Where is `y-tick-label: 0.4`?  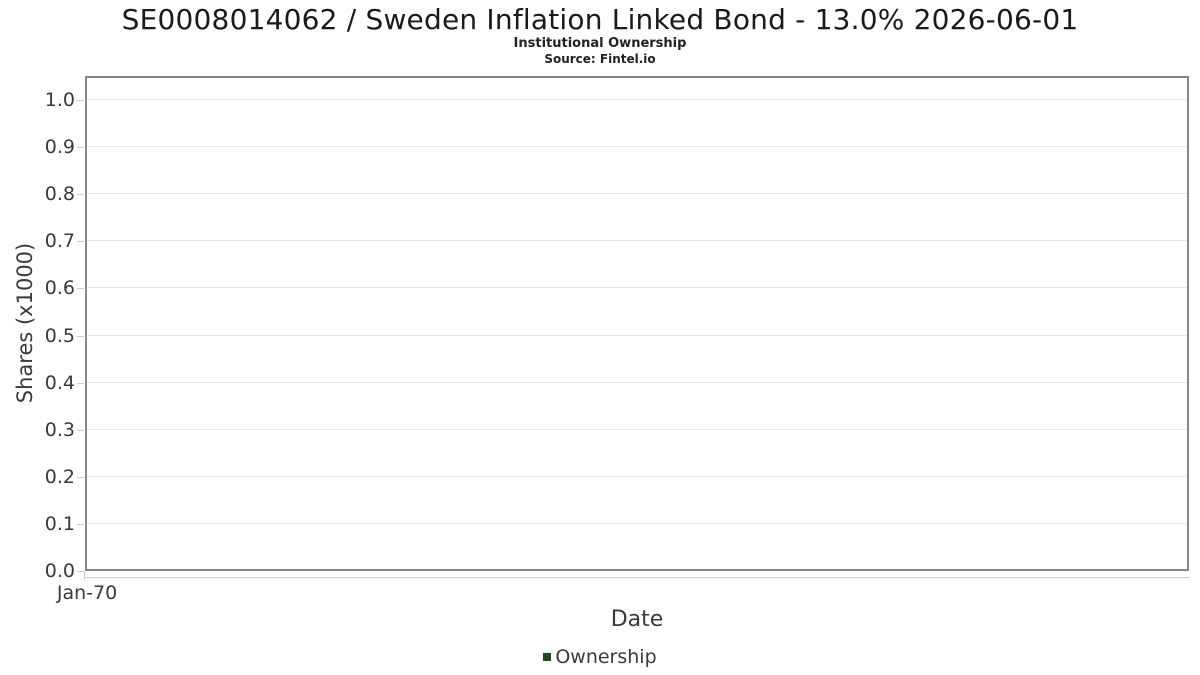
y-tick-label: 0.4 is located at coordinates (59, 383).